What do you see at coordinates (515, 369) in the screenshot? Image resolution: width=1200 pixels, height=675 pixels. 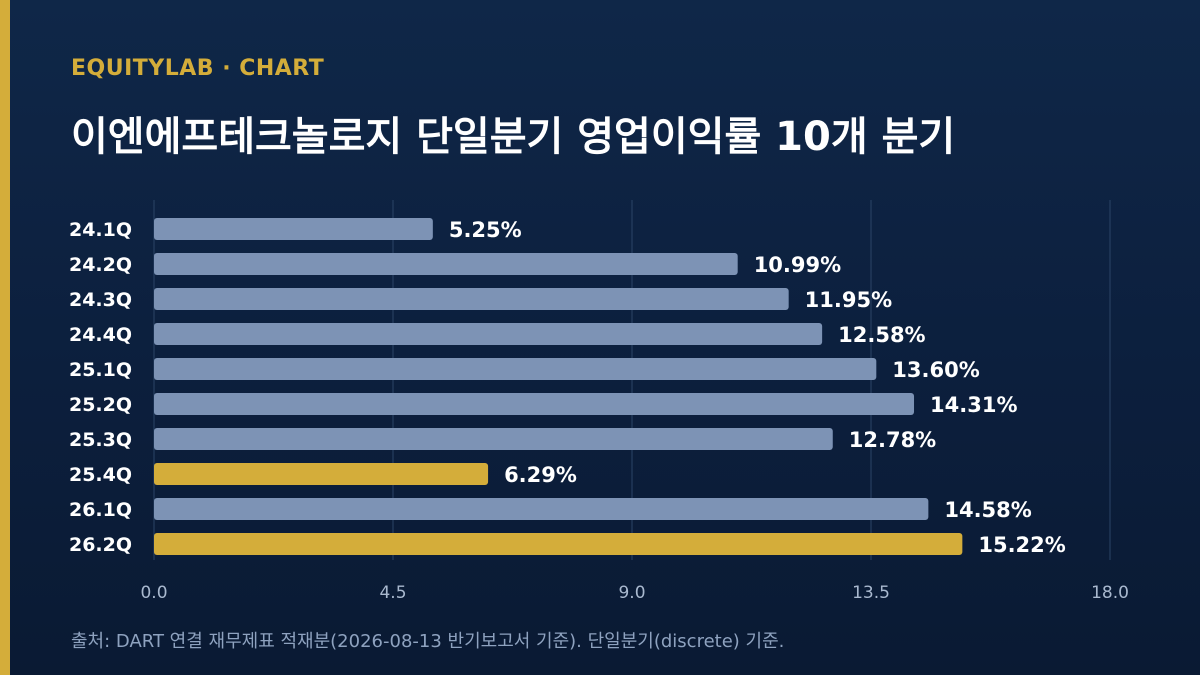 I see `bar-25.1Q` at bounding box center [515, 369].